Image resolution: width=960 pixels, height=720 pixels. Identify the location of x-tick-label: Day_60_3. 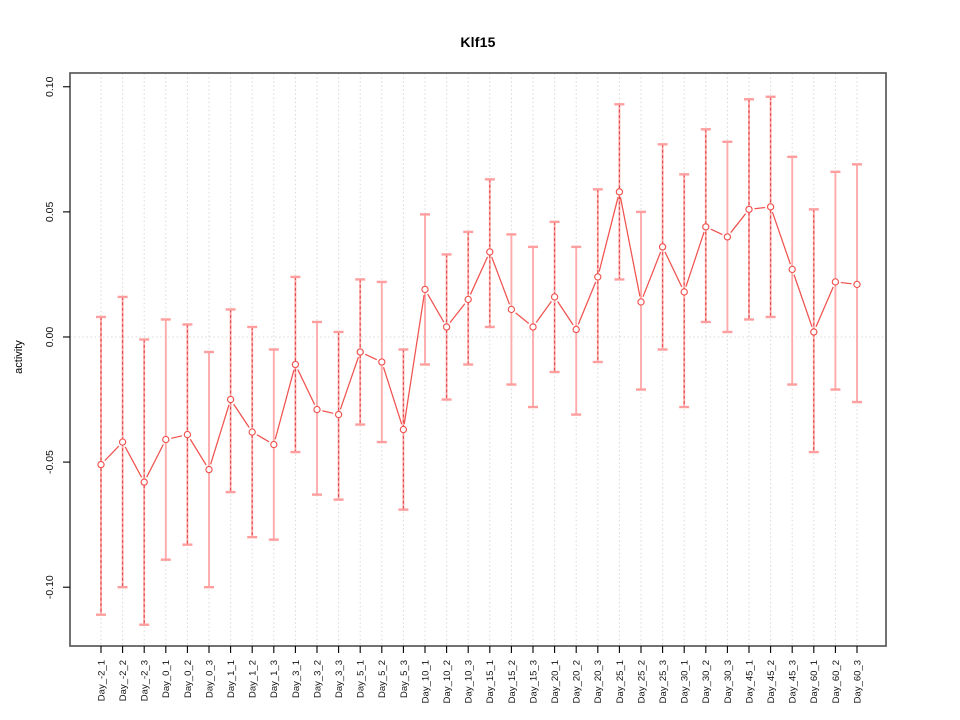
(857, 681).